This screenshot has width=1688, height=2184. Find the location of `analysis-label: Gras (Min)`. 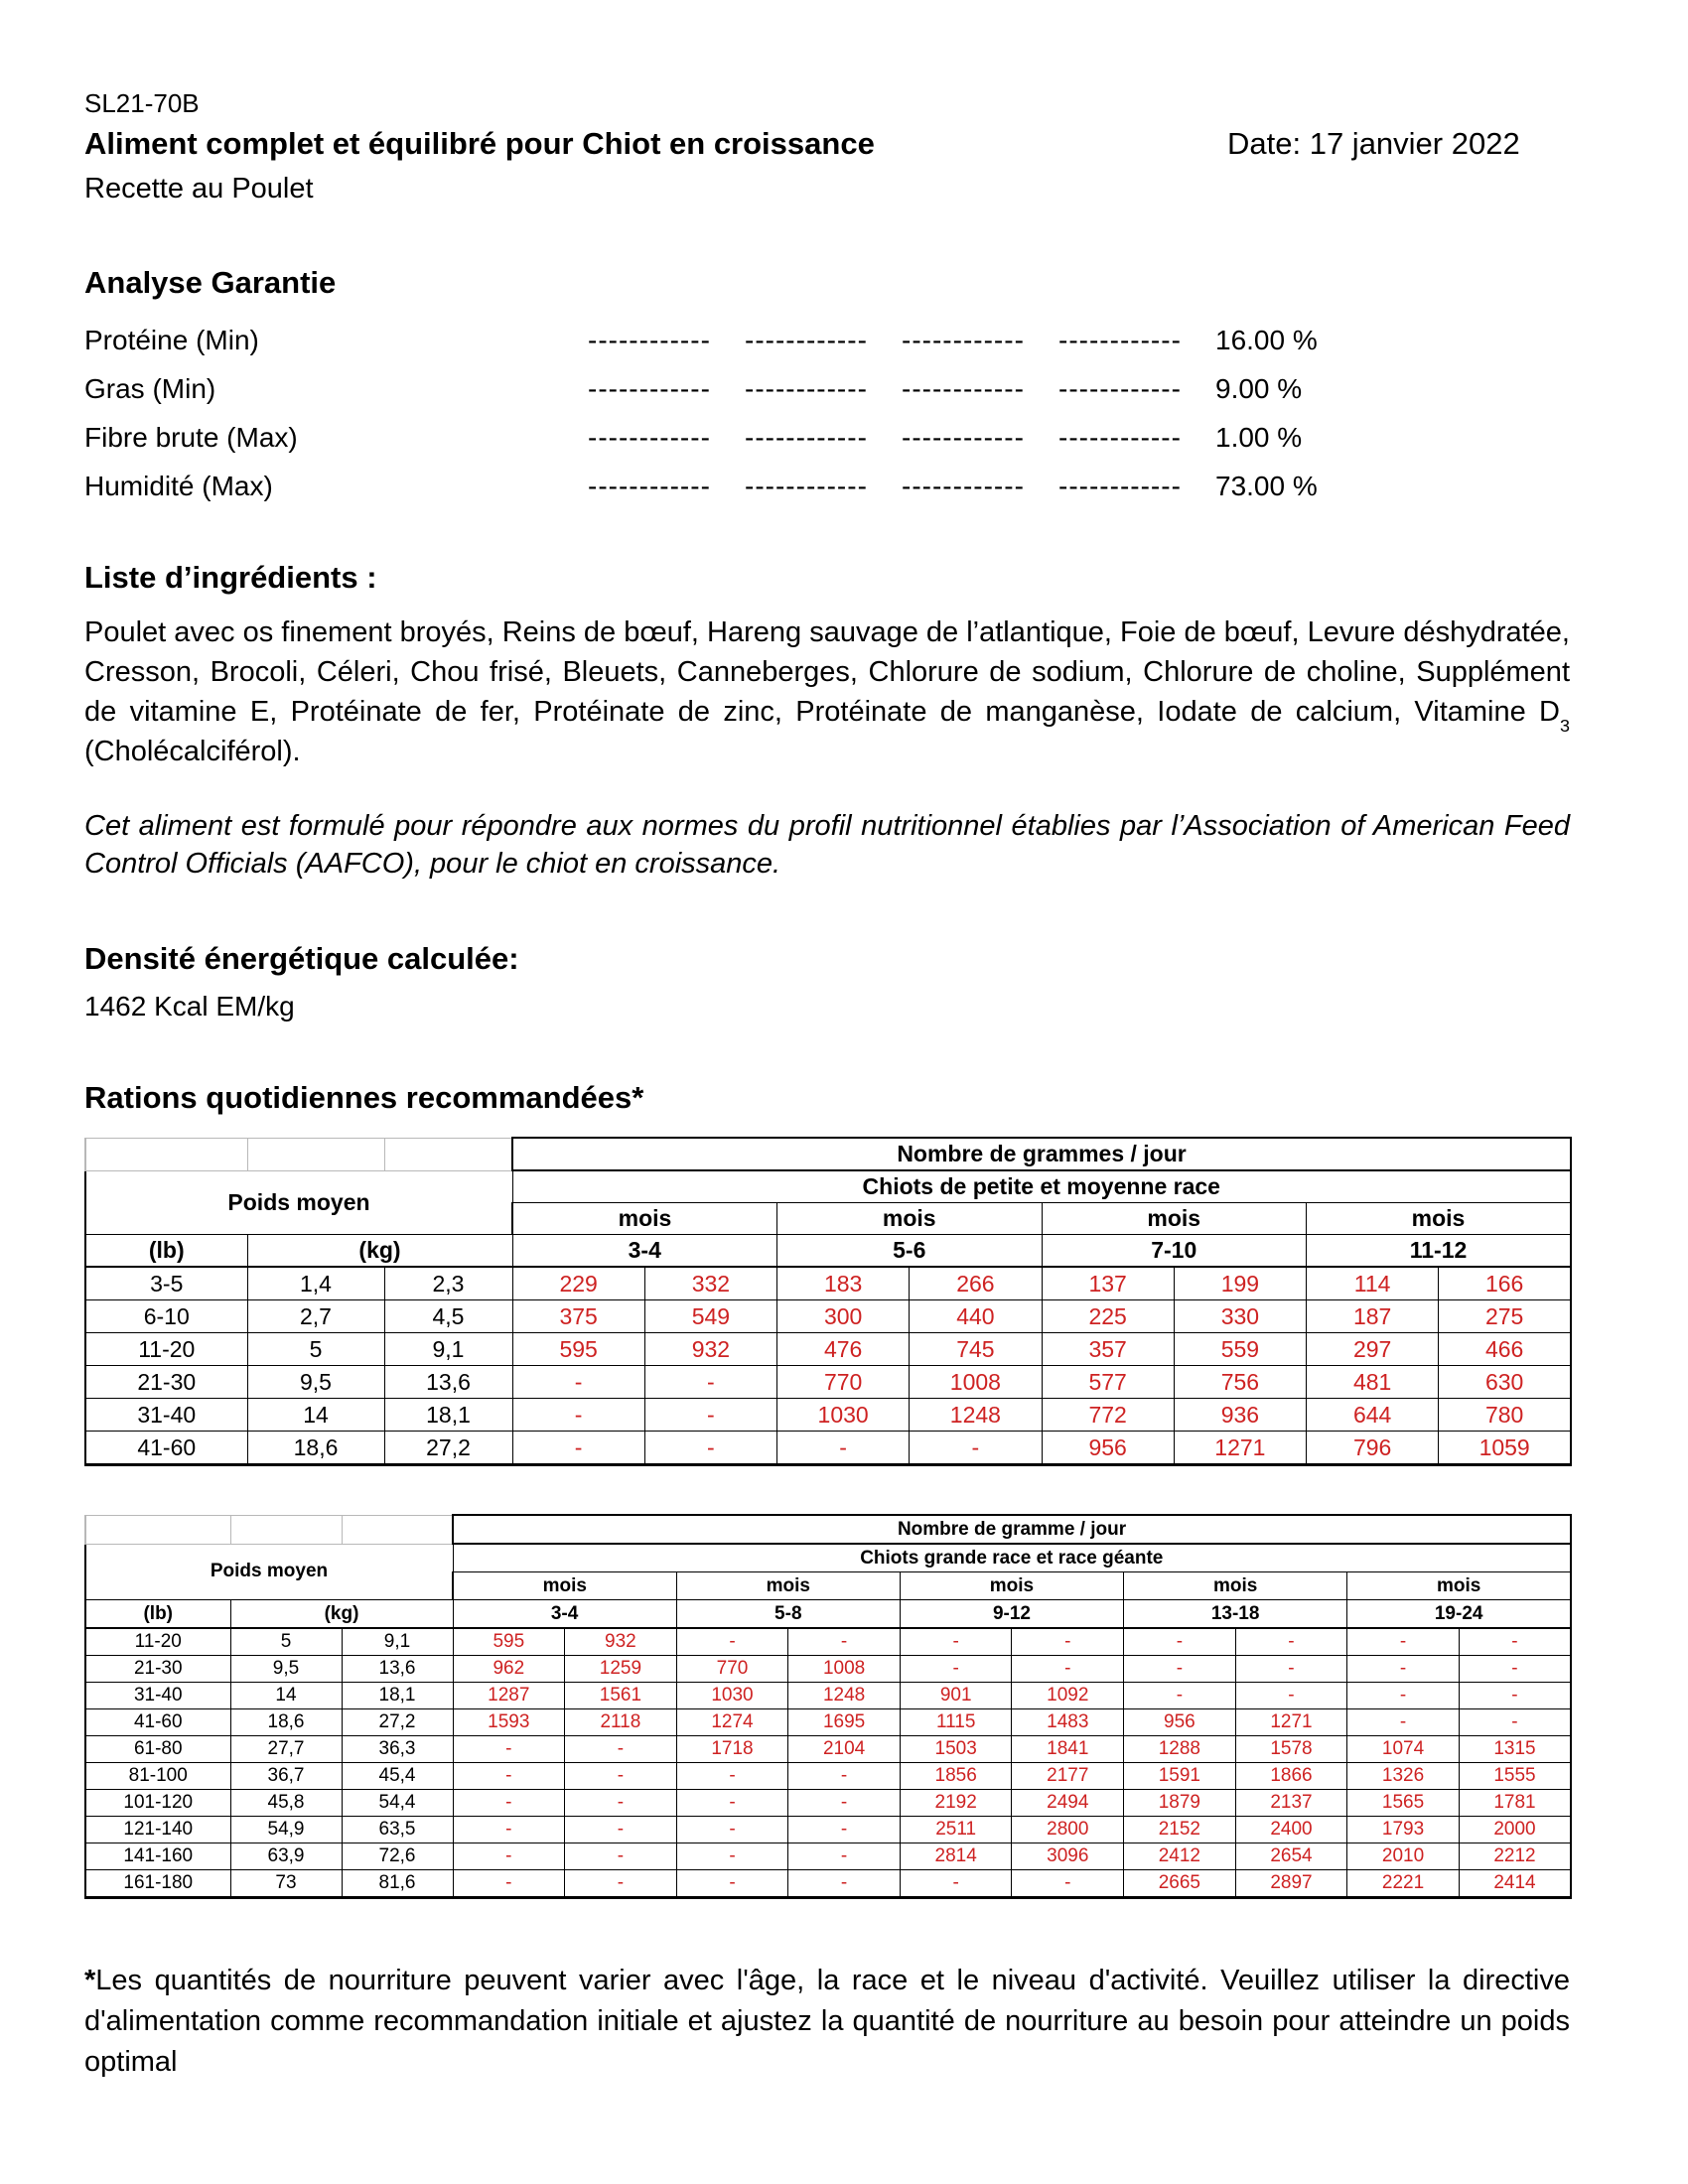

analysis-label: Gras (Min) is located at coordinates (150, 388).